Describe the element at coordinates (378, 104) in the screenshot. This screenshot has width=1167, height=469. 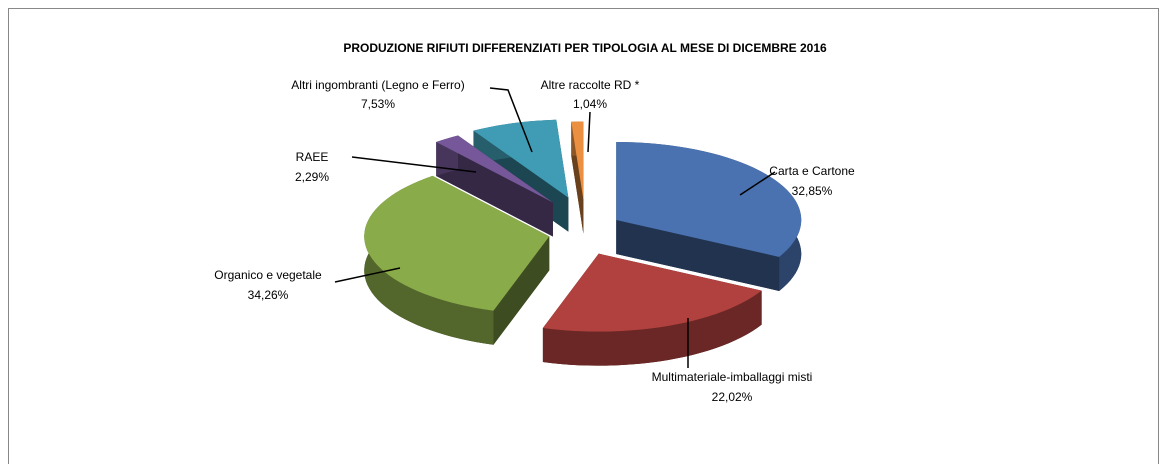
I see `slice-value-label: 7,53%` at that location.